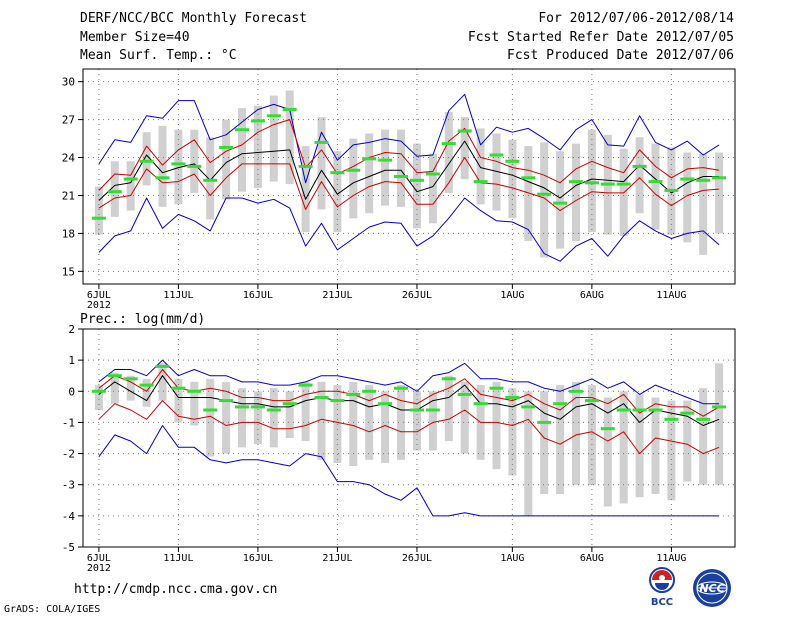 The height and width of the screenshot is (618, 800). I want to click on y-tick-label: -3, so click(68, 485).